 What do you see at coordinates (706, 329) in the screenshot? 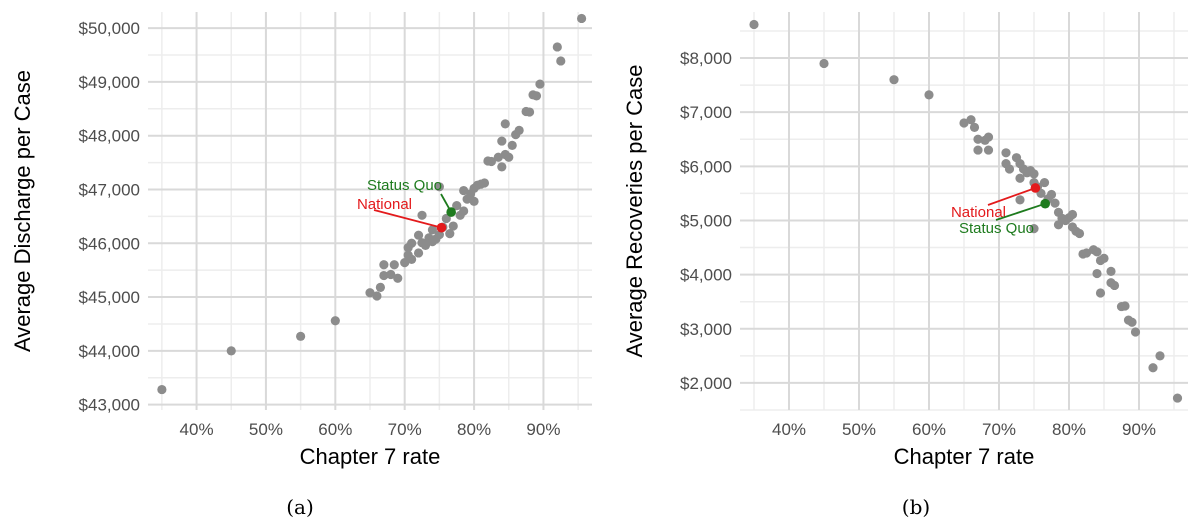
I see `y-tick-label: $3,000` at bounding box center [706, 329].